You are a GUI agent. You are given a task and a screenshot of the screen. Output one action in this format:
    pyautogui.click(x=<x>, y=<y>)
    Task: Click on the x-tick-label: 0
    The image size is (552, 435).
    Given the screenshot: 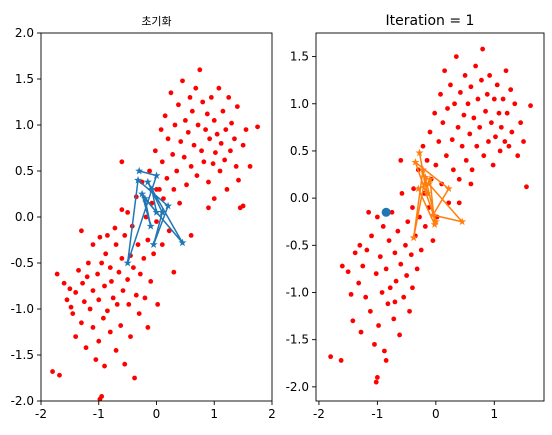 What is the action you would take?
    pyautogui.click(x=436, y=414)
    